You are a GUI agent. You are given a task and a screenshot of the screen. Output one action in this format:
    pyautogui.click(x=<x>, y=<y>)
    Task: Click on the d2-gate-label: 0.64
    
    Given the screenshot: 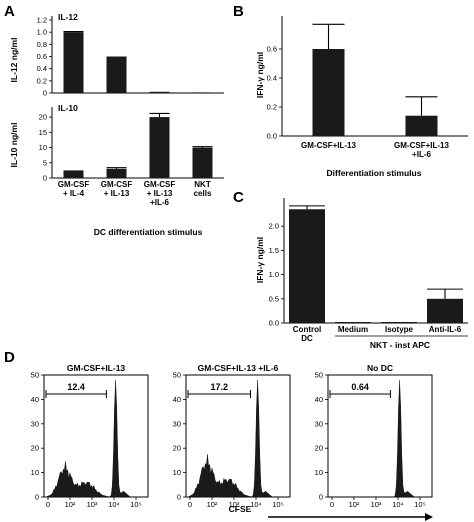 What is the action you would take?
    pyautogui.click(x=360, y=387)
    